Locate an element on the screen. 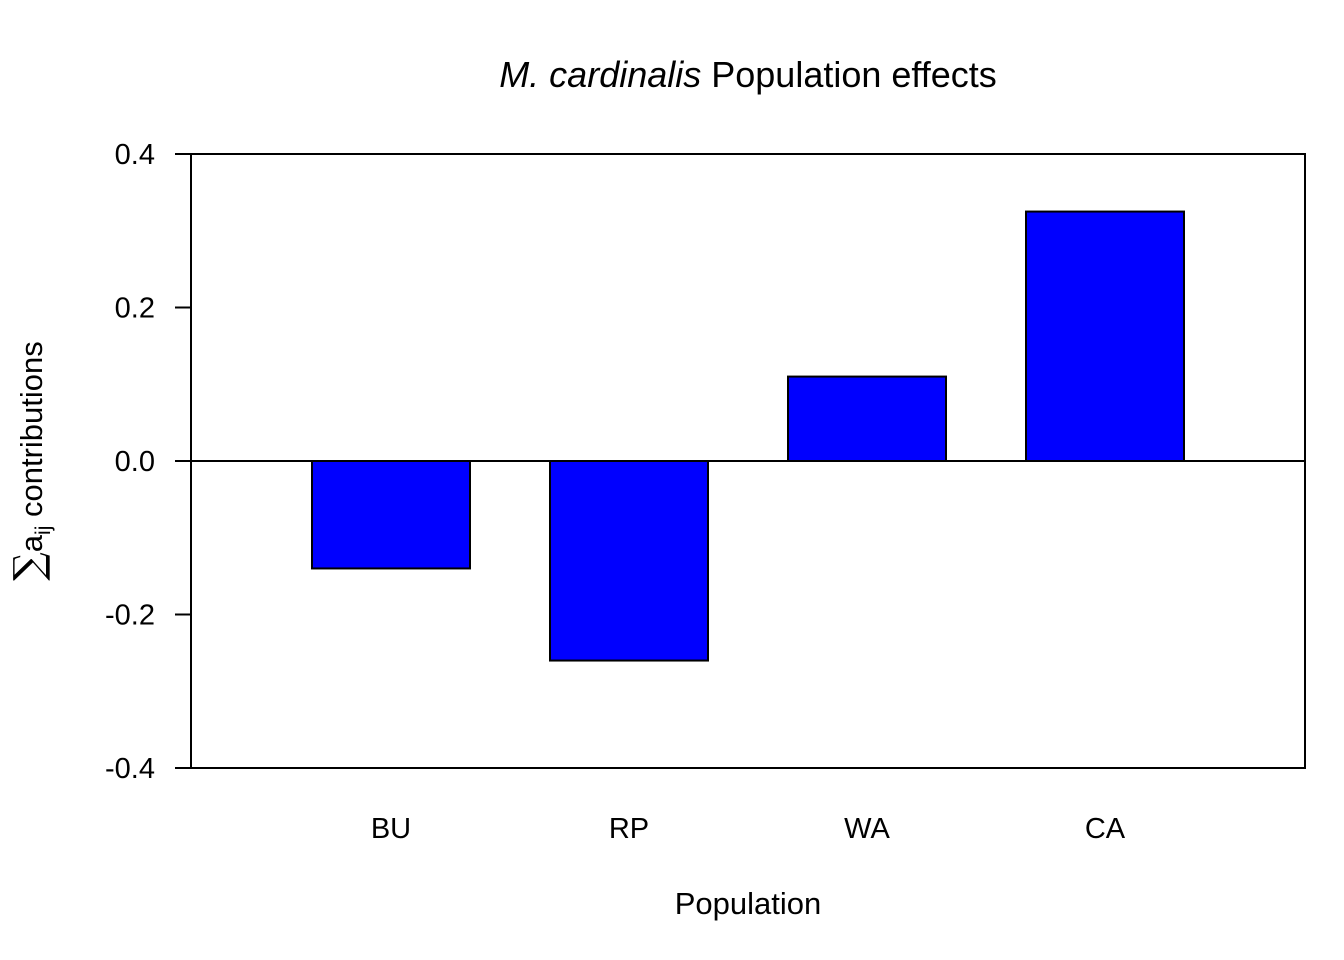 This screenshot has height=960, width=1344. y-axis-label: ∑aij contributions is located at coordinates (30, 461).